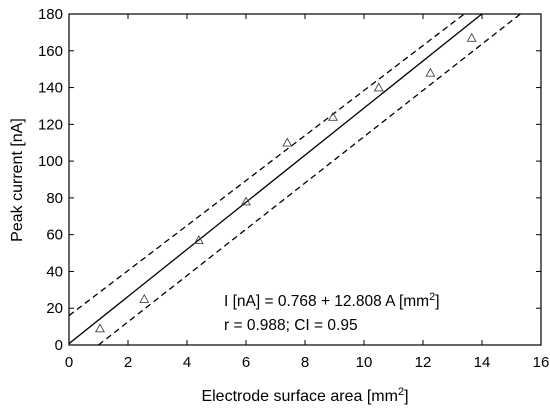  I want to click on y-tick-label: 60, so click(54, 235).